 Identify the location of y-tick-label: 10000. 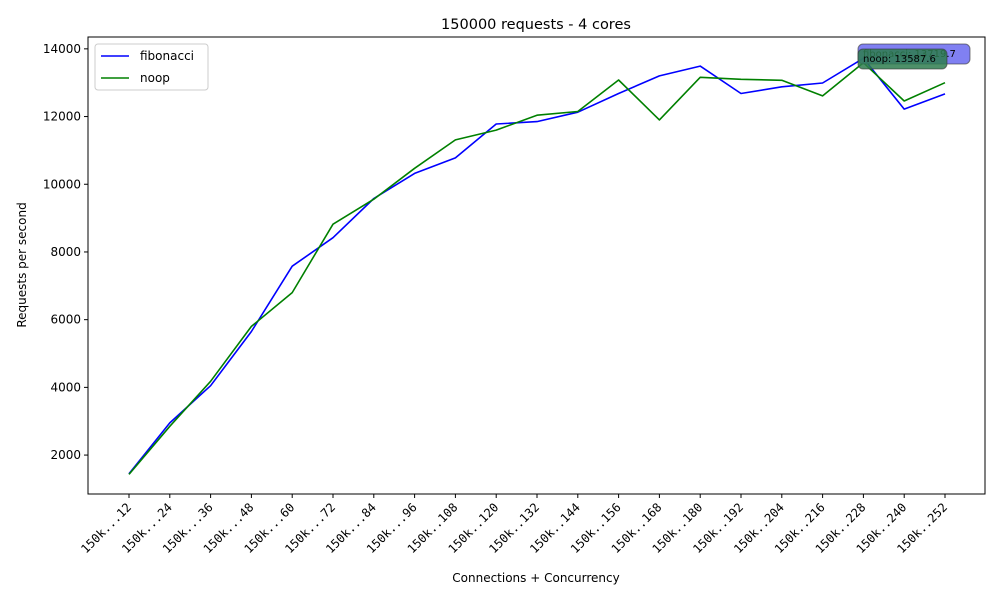
(62, 184).